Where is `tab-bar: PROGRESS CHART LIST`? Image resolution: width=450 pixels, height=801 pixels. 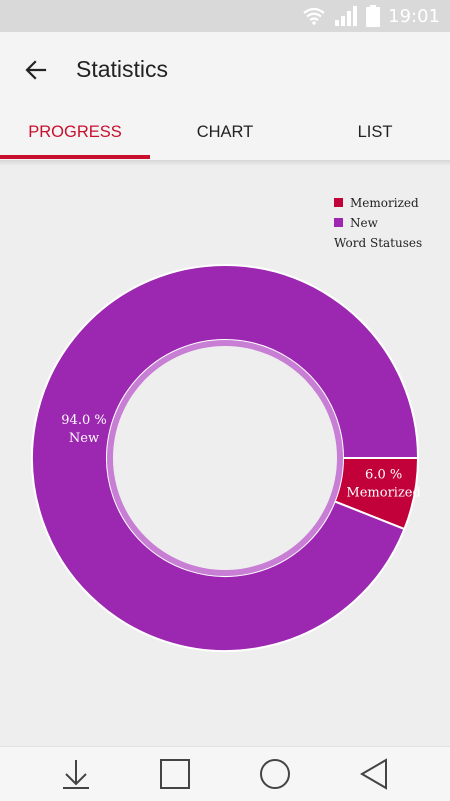
tab-bar: PROGRESS CHART LIST is located at coordinates (225, 137).